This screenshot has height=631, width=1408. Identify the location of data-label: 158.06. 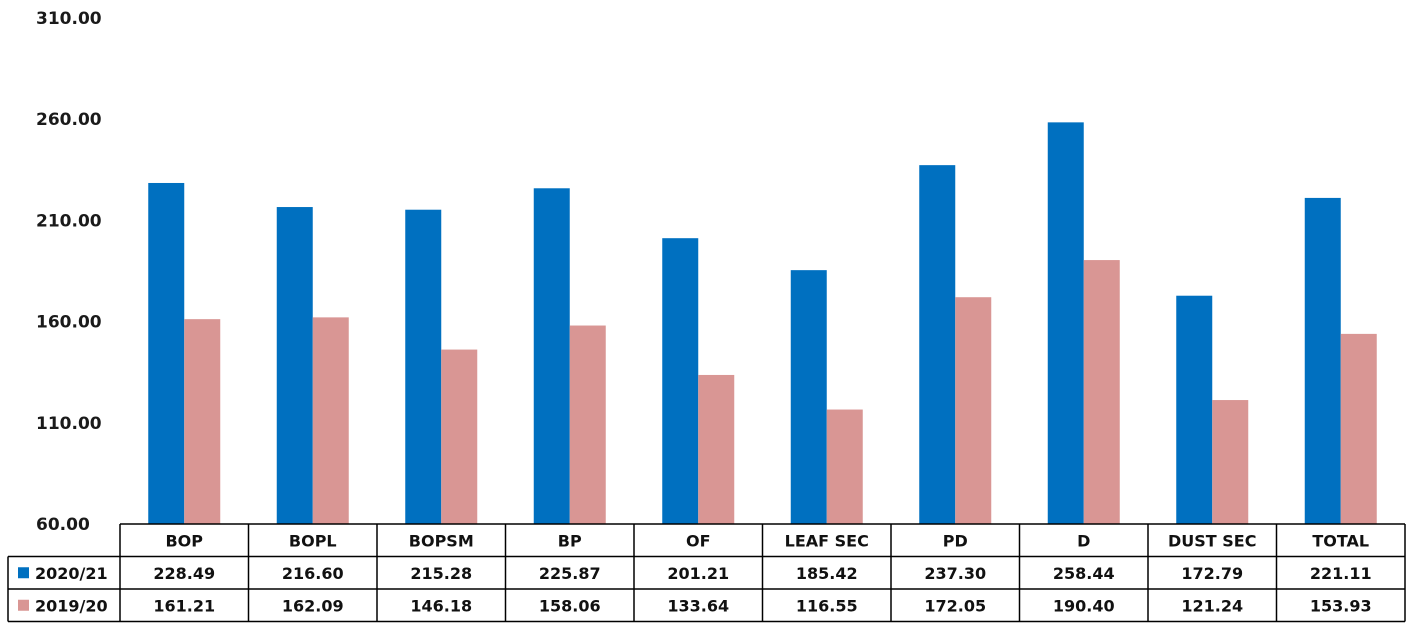
(570, 605).